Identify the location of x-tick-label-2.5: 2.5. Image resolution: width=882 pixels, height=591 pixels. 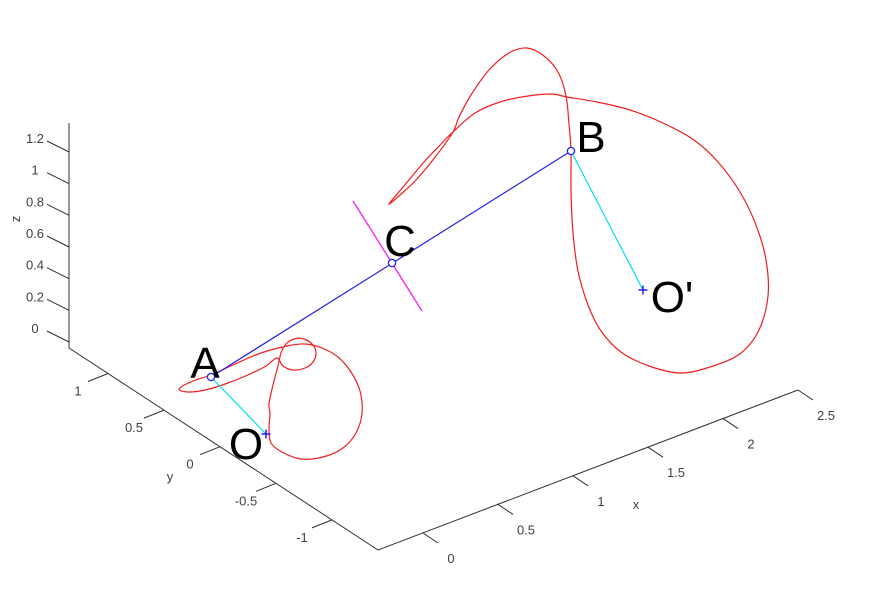
(826, 415).